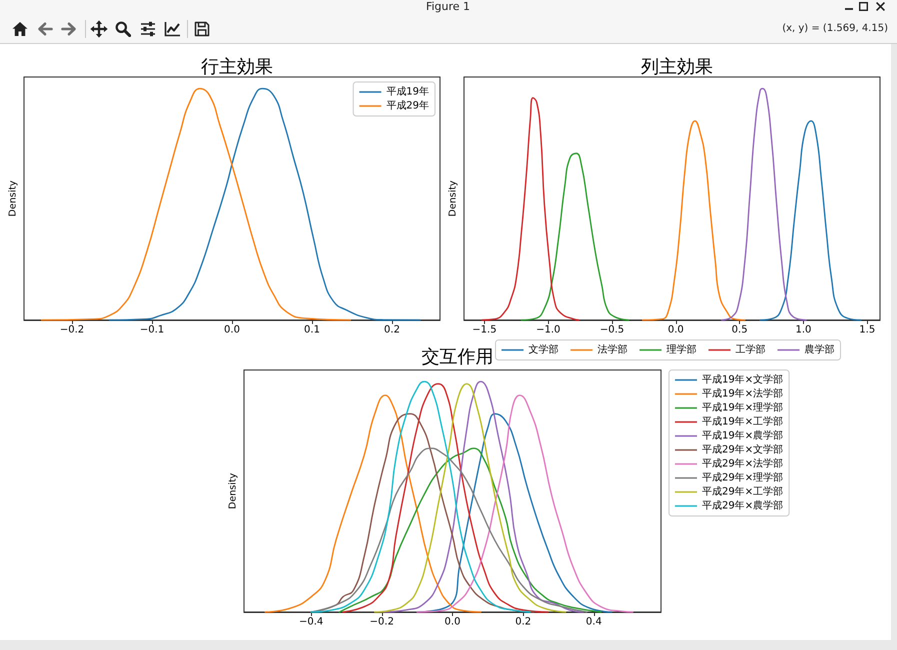 The width and height of the screenshot is (897, 650). I want to click on legend-label: 平成19年×法学部, so click(743, 394).